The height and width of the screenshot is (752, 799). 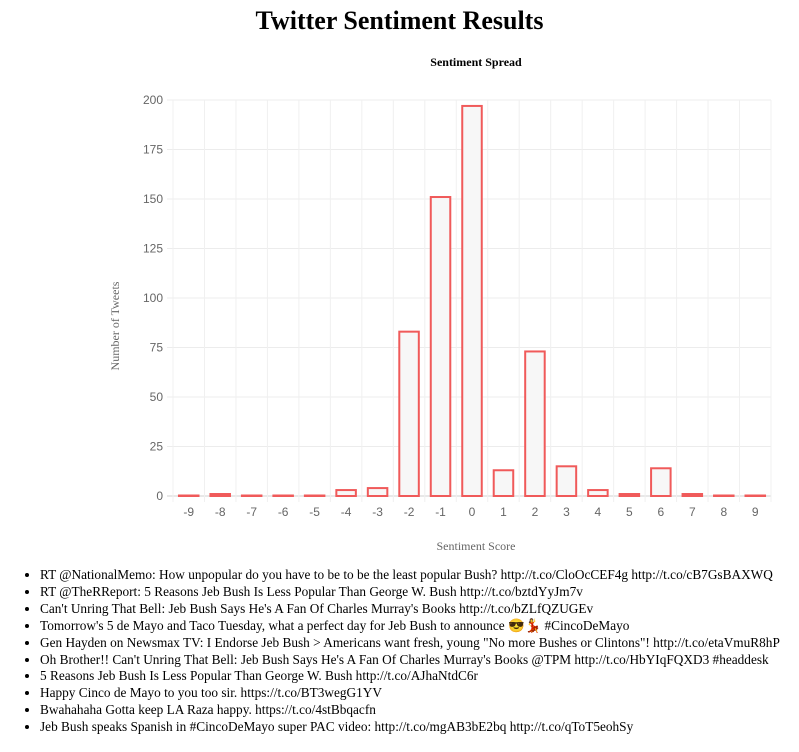 I want to click on x-ticks: -9 -8 -7 -6 -5 -4 -3 -2 -1 0 1 2 3 4 5 6 7 8 9, so click(x=471, y=512).